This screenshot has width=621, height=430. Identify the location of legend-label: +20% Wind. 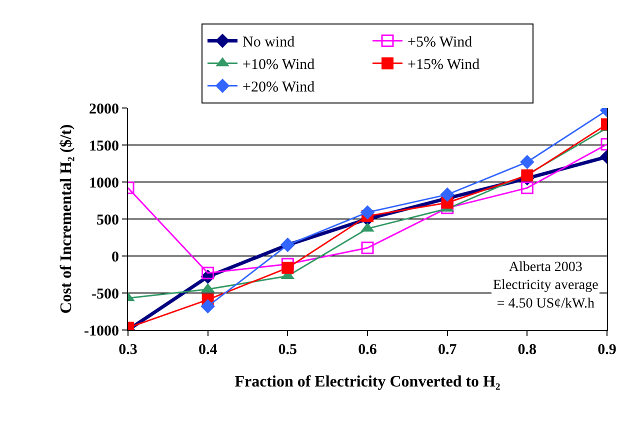
(279, 88).